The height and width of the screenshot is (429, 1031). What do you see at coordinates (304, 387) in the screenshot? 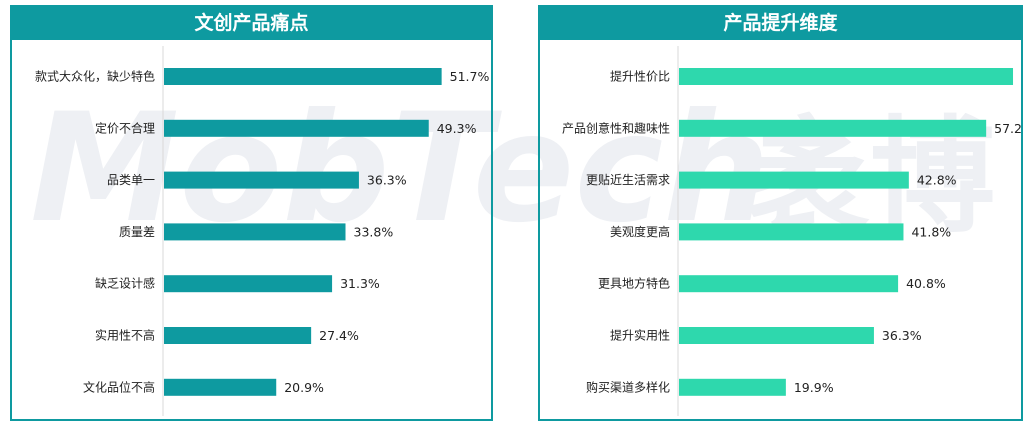
I see `value-label: 20.9%` at bounding box center [304, 387].